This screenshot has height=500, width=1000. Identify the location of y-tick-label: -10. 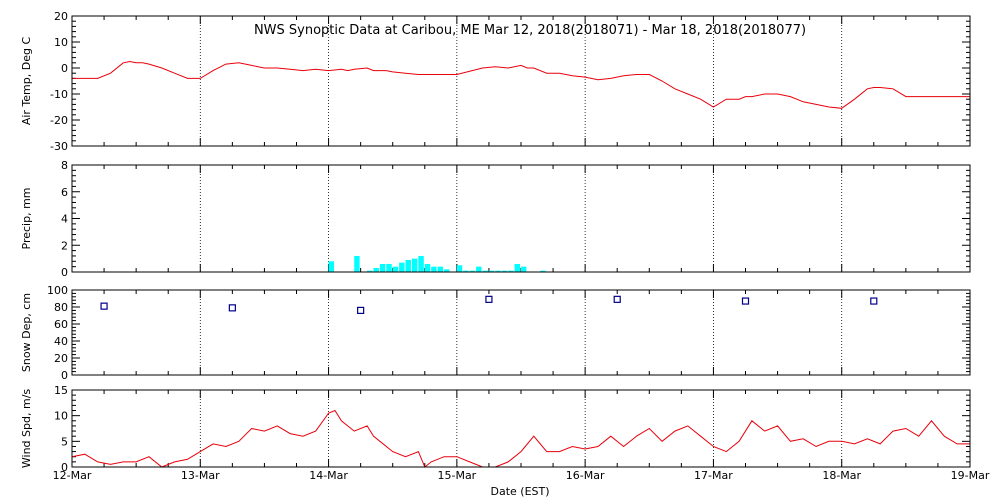
(59, 94).